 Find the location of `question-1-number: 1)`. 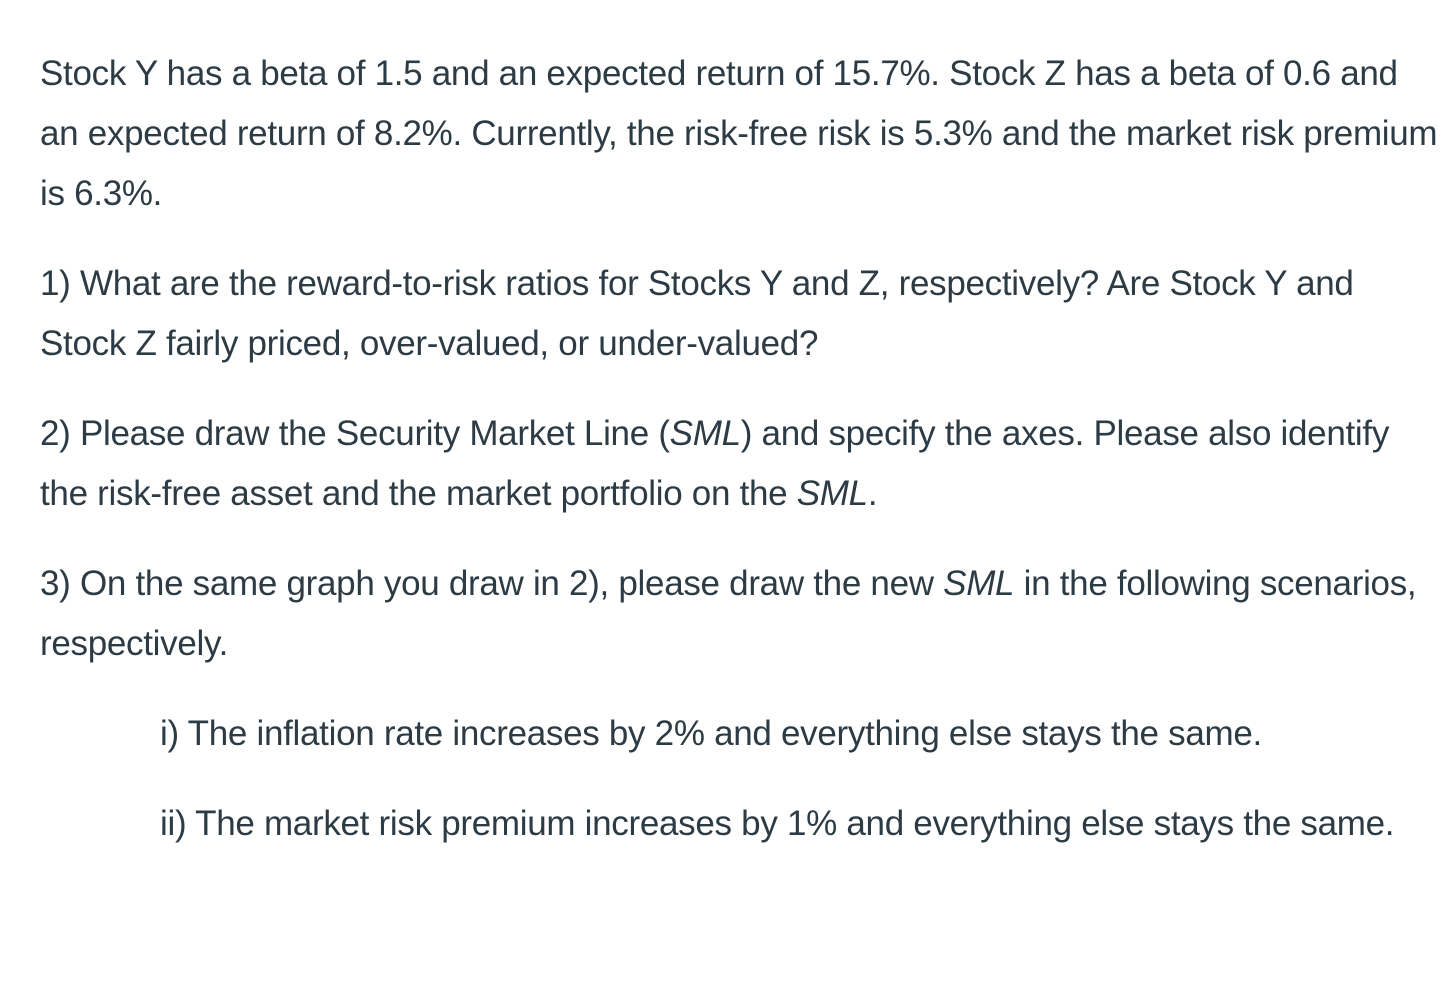

question-1-number: 1) is located at coordinates (55, 283).